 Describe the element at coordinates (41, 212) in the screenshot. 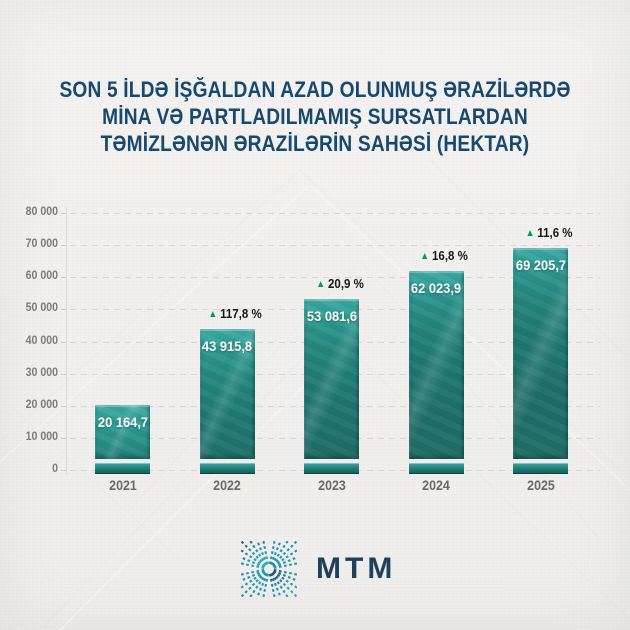

I see `y-tick-label: 80 000` at that location.